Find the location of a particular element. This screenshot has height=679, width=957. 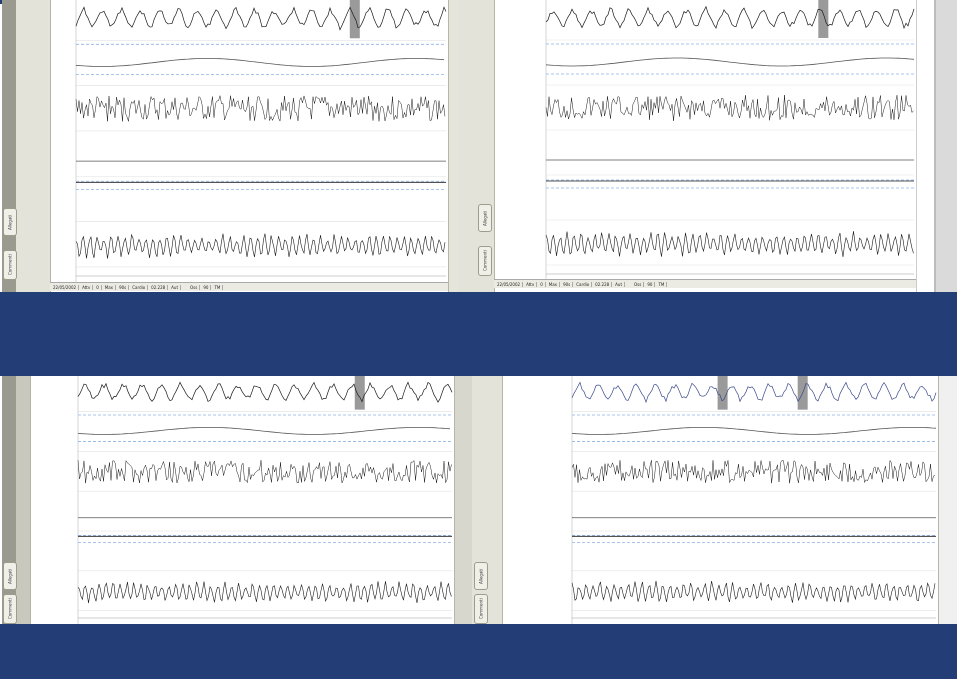

right-edge-shadow is located at coordinates (946, 146).